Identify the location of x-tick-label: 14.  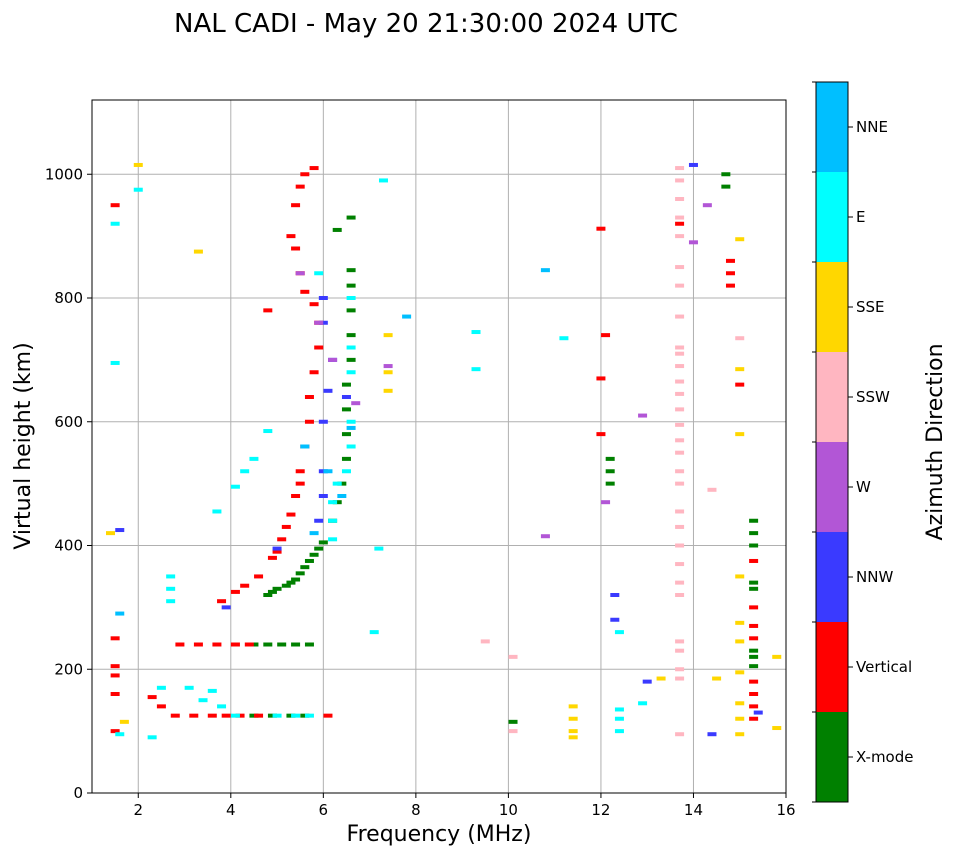
(693, 810).